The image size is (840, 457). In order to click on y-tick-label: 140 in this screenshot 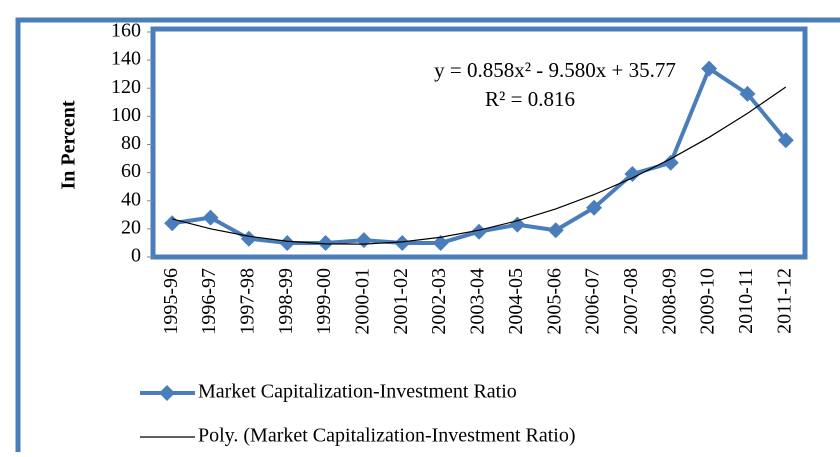, I will do `click(126, 59)`.